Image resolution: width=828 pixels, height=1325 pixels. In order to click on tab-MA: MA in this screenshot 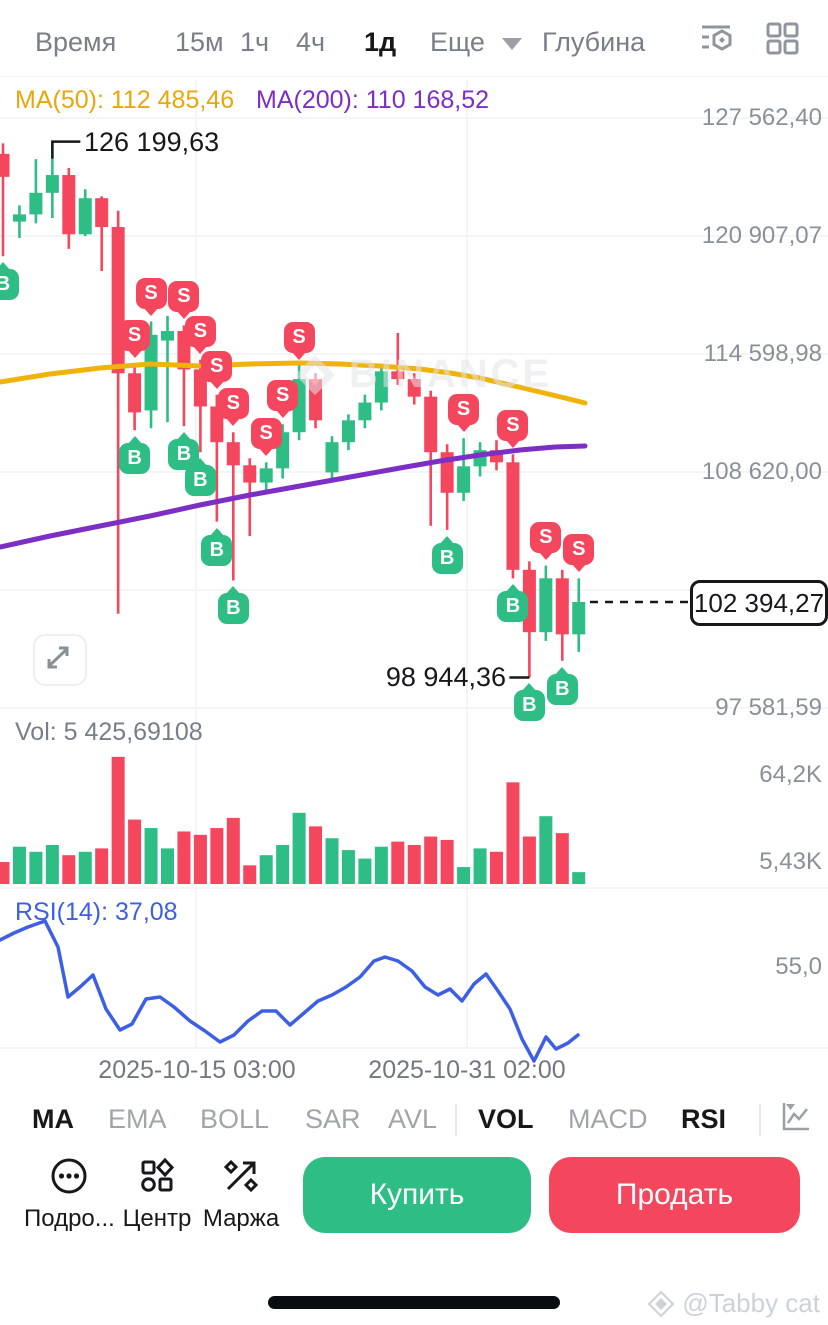, I will do `click(53, 1119)`.